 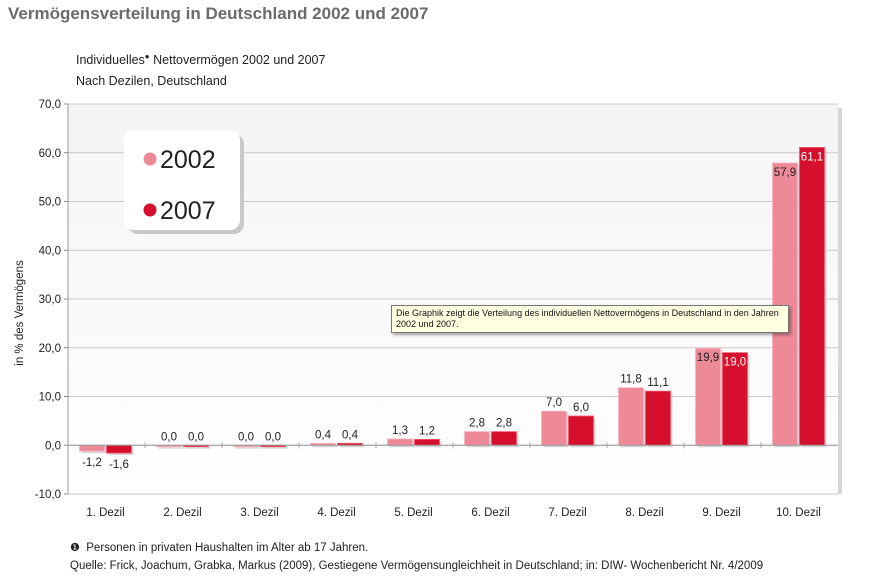 What do you see at coordinates (110, 60) in the screenshot?
I see `subtitle-main: Individuelles` at bounding box center [110, 60].